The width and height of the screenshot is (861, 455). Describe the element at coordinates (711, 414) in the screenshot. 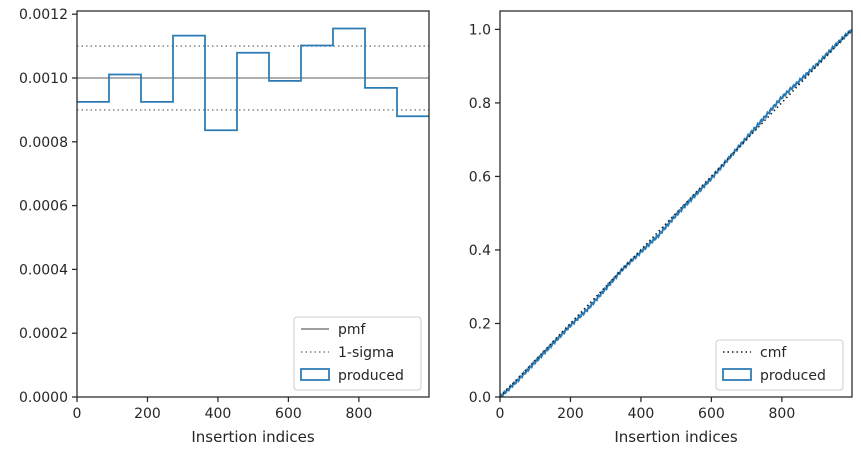

I see `cumulative-x-tick-label: 600` at that location.